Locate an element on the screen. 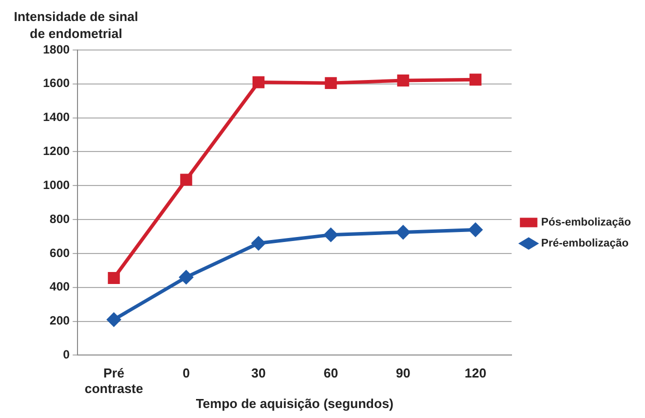 The width and height of the screenshot is (645, 418). x-tick-label: Pré contraste is located at coordinates (114, 381).